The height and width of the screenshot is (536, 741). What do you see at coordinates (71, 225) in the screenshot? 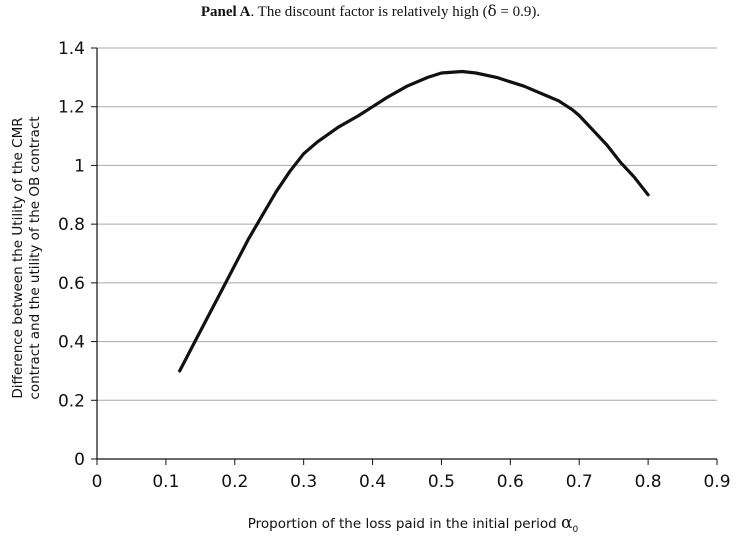
I see `y-tick-label: 0.8` at bounding box center [71, 225].